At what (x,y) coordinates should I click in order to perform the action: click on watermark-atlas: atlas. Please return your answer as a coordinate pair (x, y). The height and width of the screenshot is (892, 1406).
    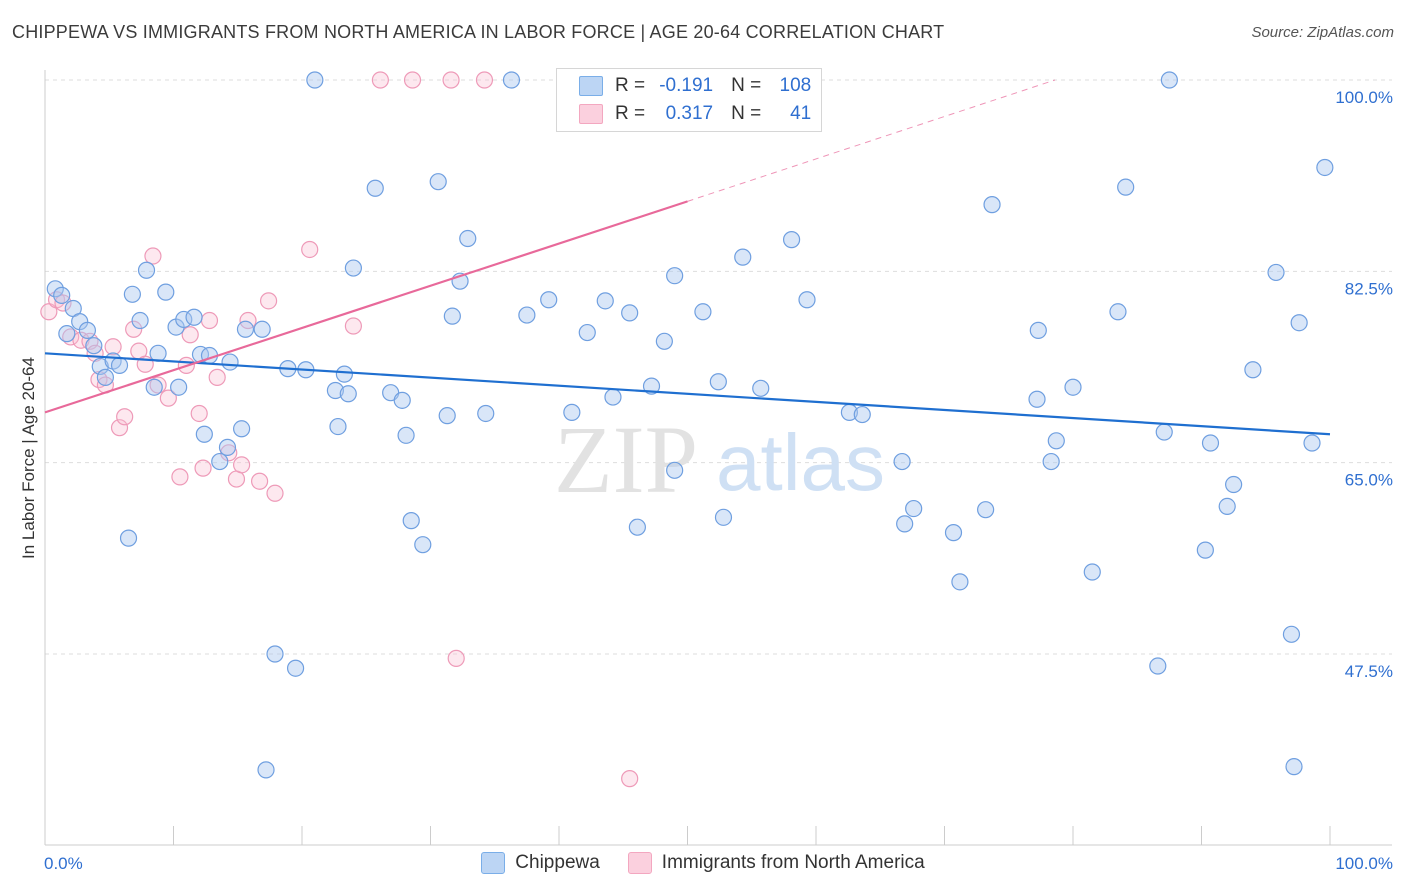
    Looking at the image, I should click on (800, 462).